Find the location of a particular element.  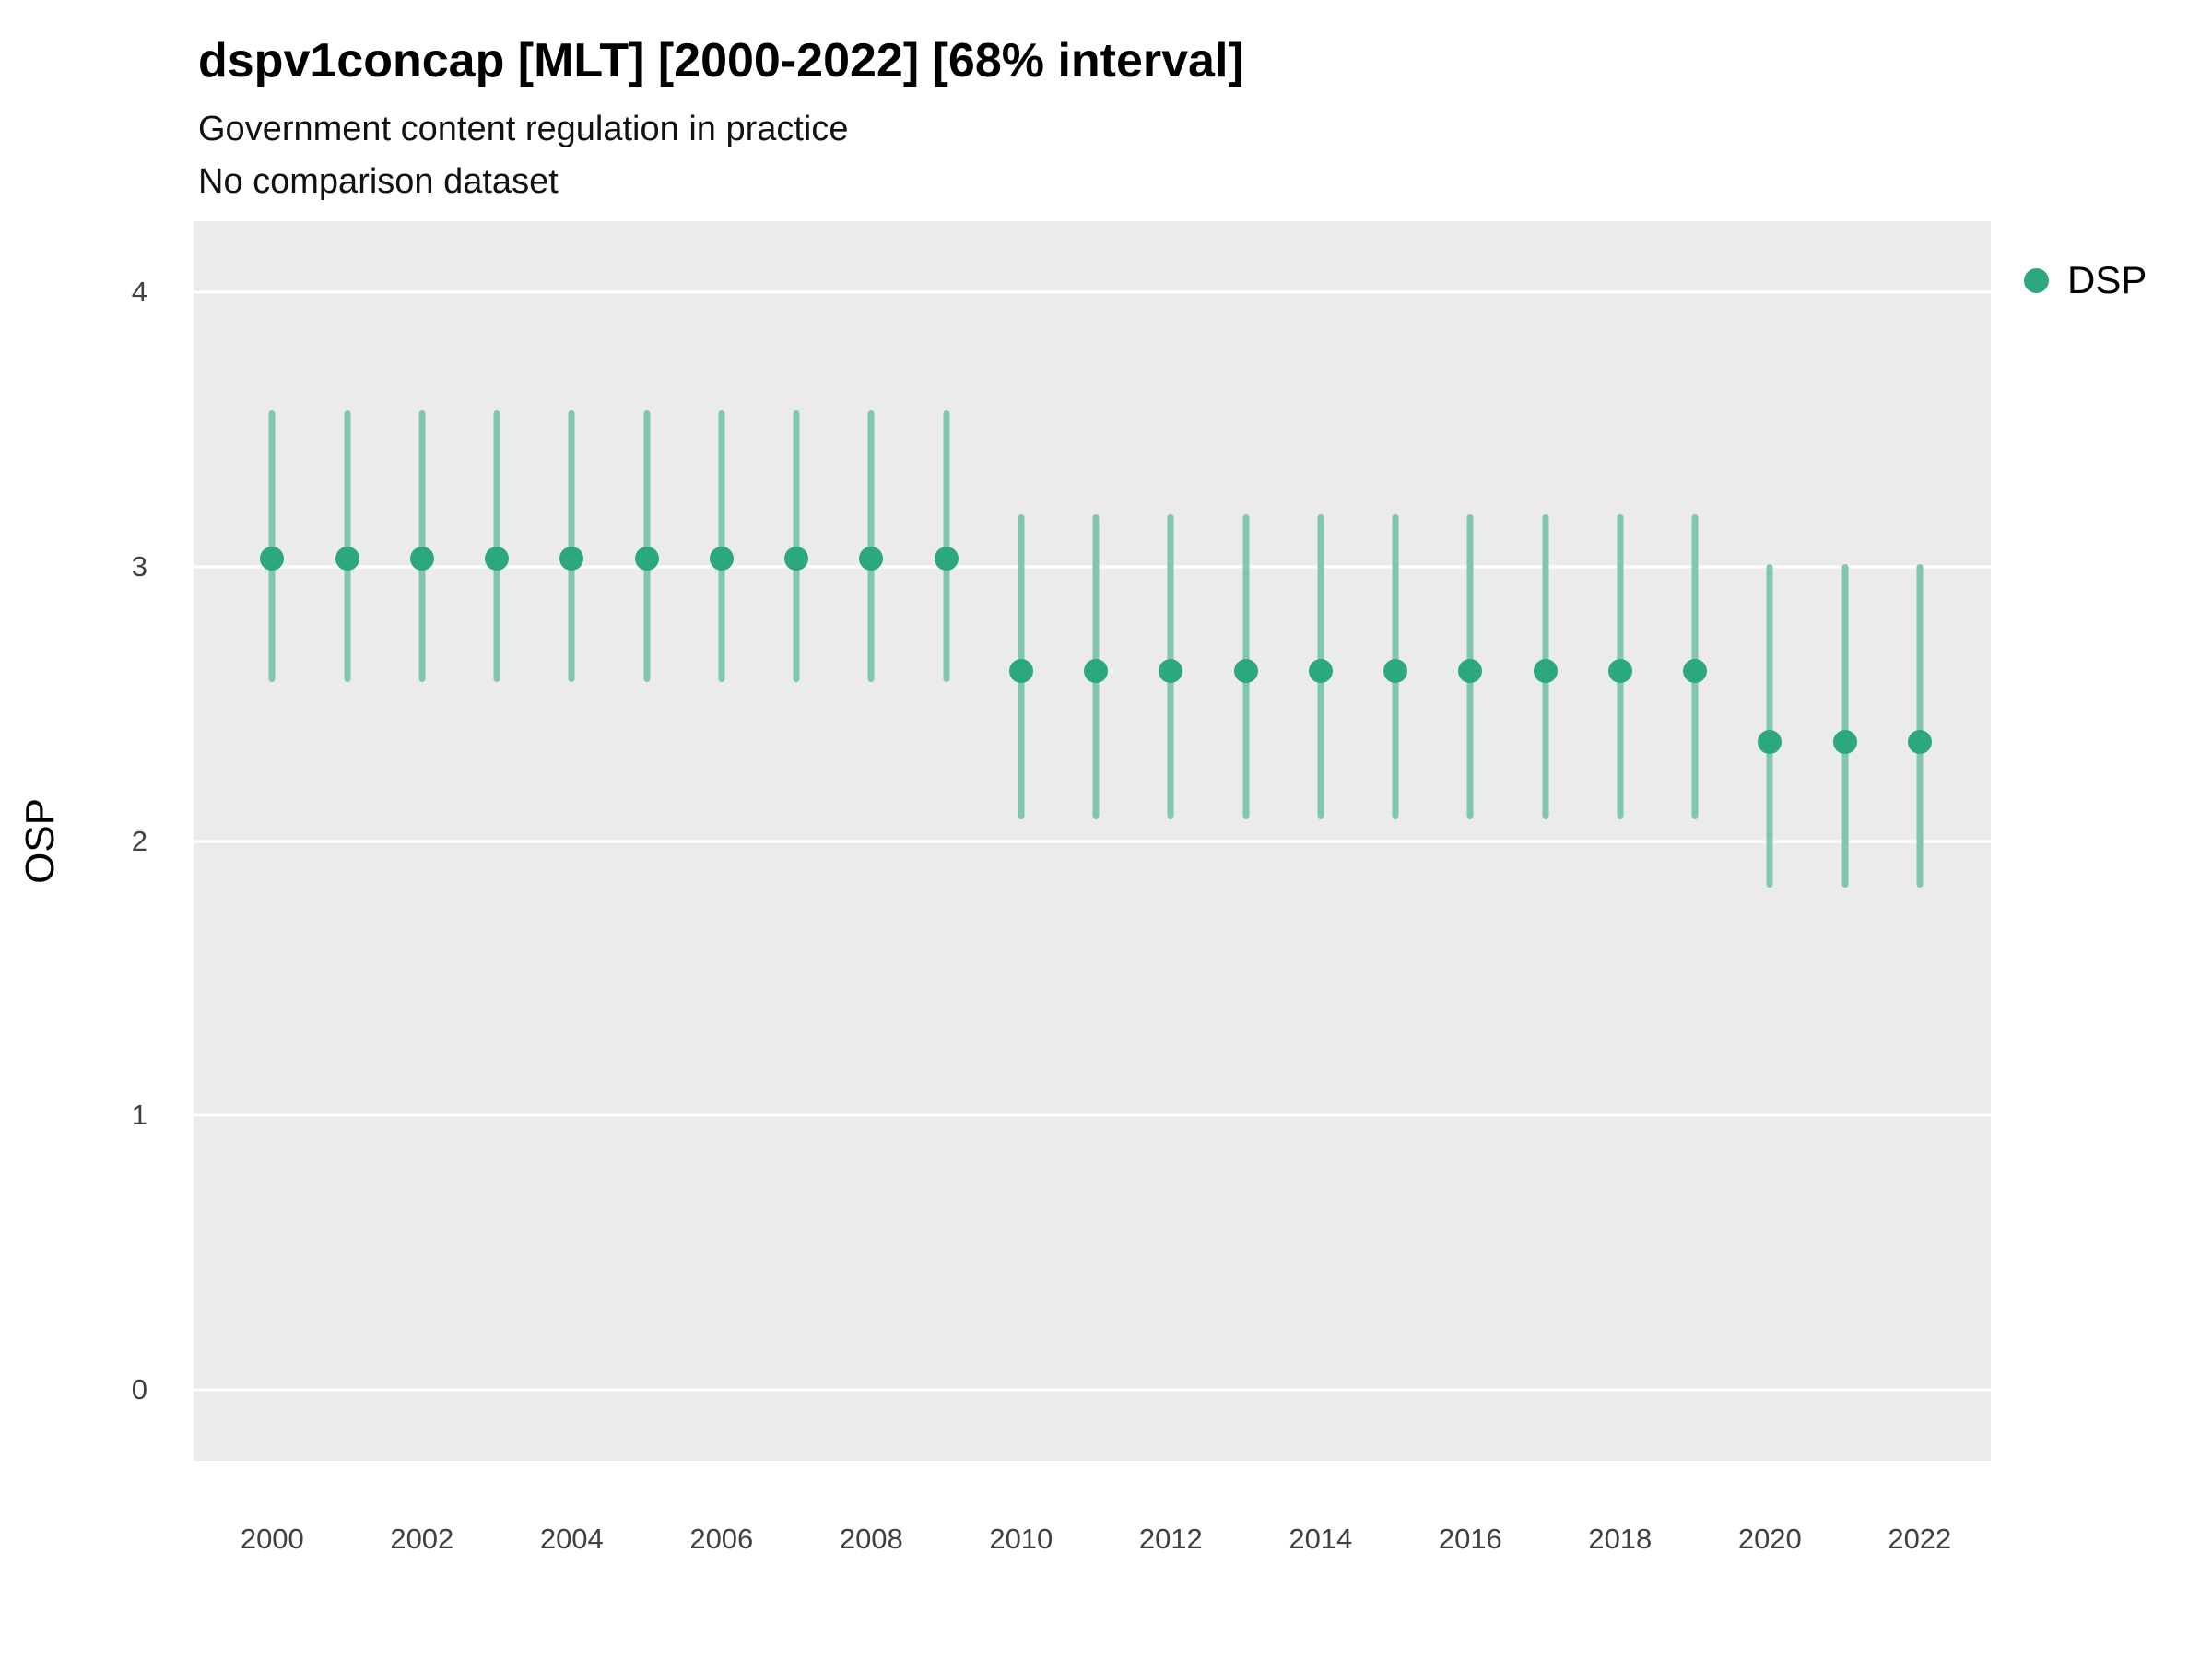

x-tick-label: 2008 is located at coordinates (871, 1539).